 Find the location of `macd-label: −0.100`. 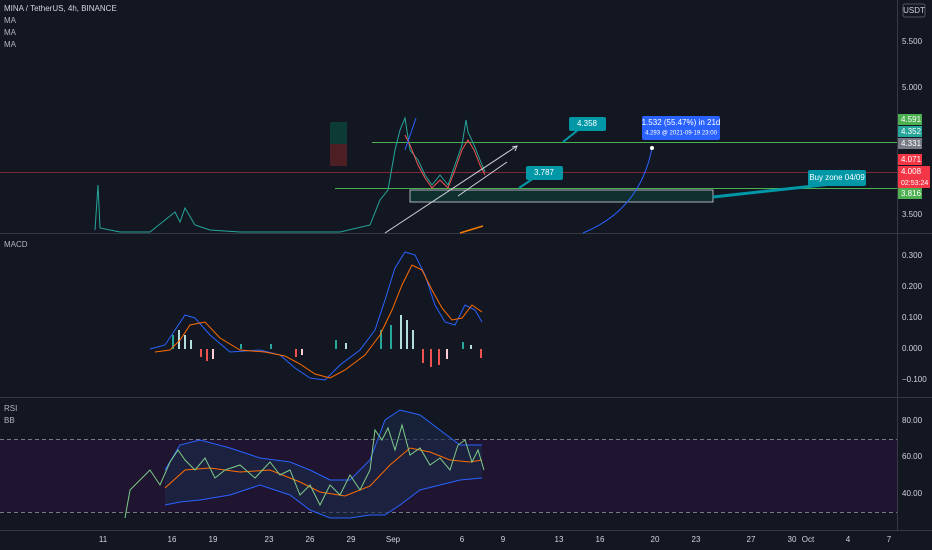

macd-label: −0.100 is located at coordinates (914, 379).